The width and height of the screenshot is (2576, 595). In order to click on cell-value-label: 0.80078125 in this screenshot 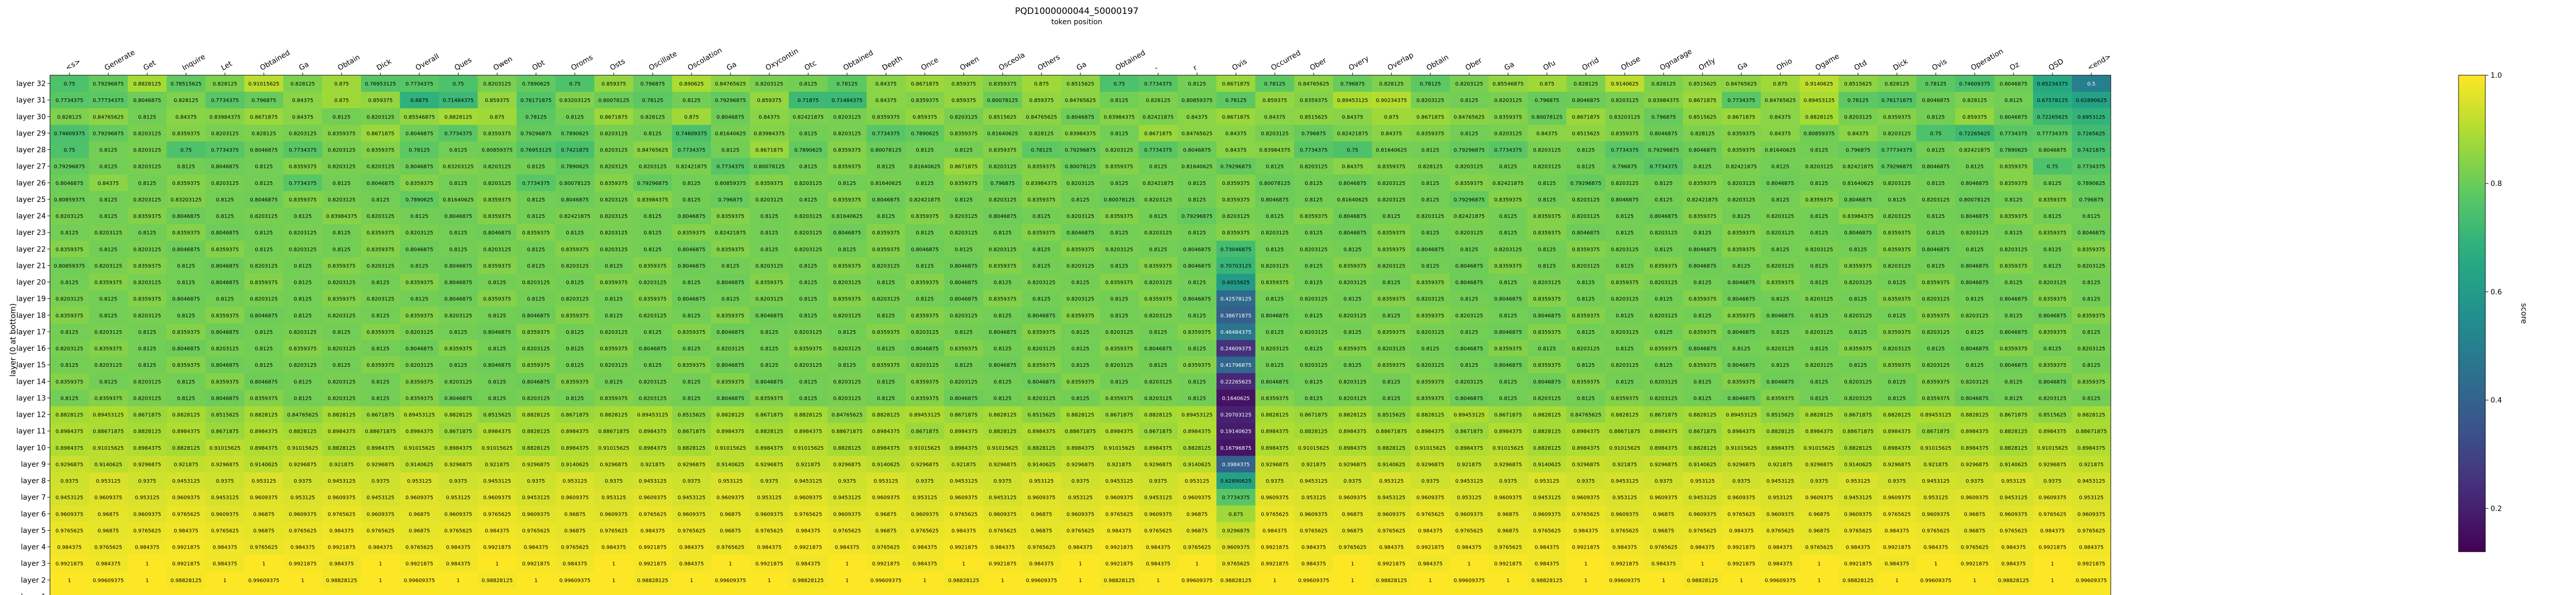, I will do `click(1546, 117)`.